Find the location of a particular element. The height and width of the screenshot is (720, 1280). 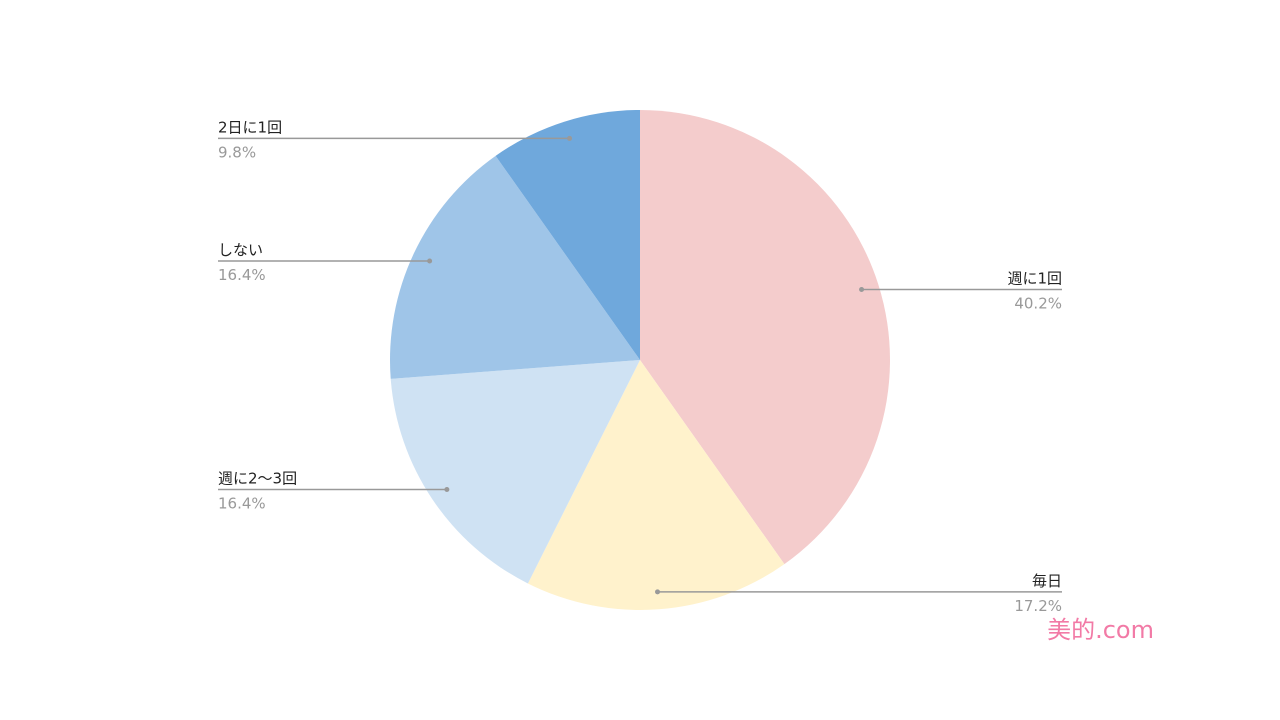

slice-label: 週に2〜3回 is located at coordinates (257, 478).